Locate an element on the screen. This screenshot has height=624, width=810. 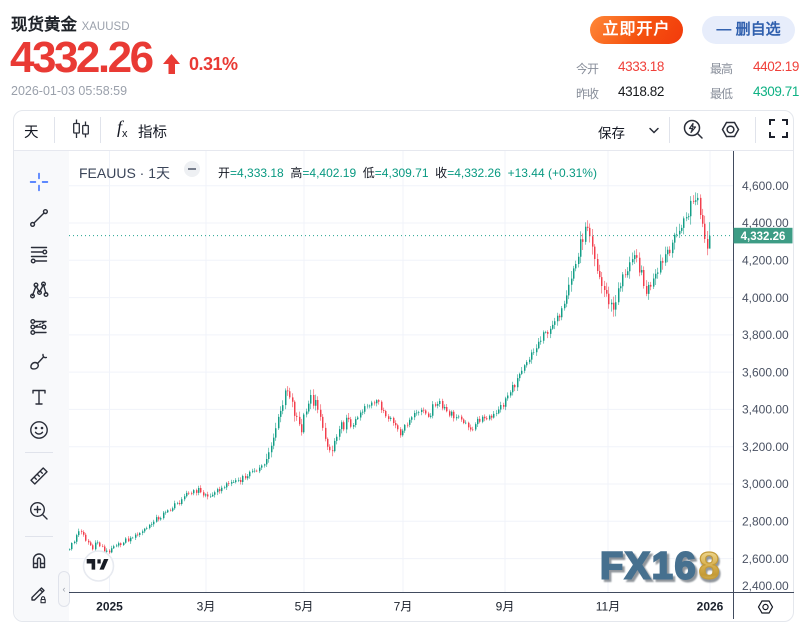
svg-text: 4,400.00 is located at coordinates (765, 223).